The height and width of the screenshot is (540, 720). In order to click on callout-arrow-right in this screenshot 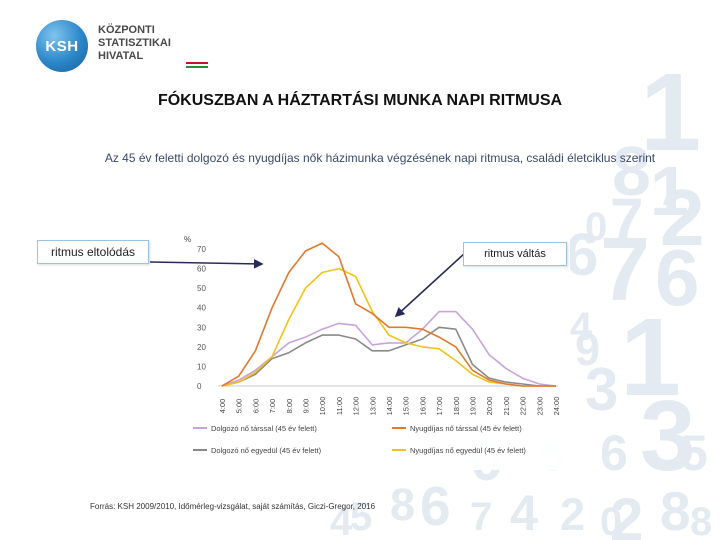, I will do `click(430, 285)`.